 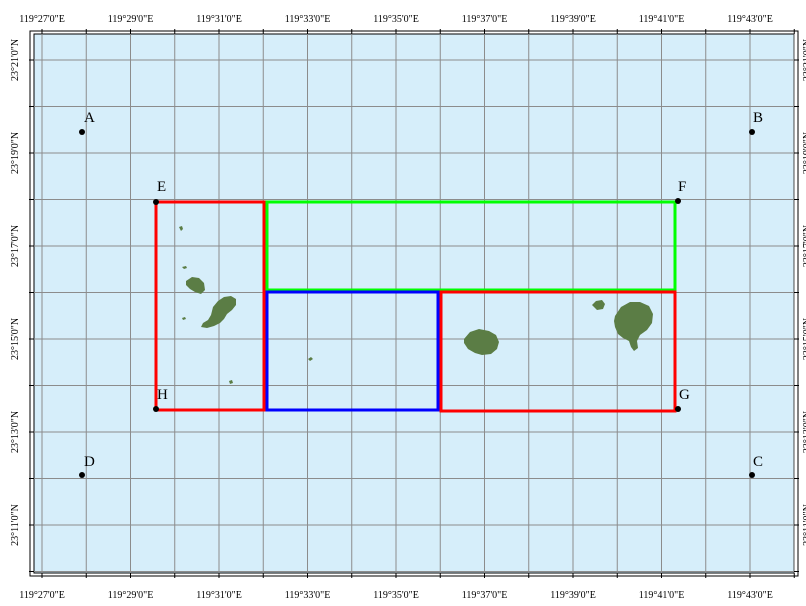 I want to click on x-label-top: 119°43'0"E, so click(x=750, y=19).